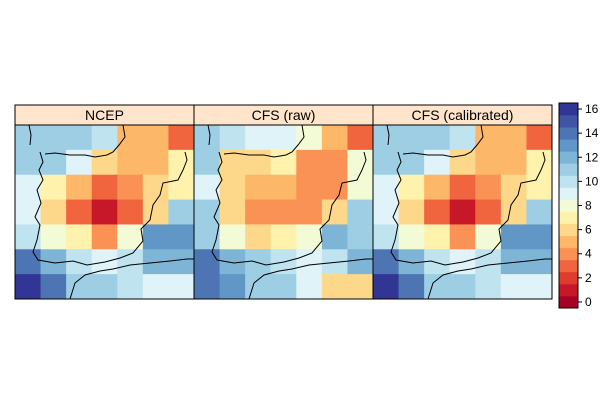 Image resolution: width=616 pixels, height=407 pixels. What do you see at coordinates (592, 157) in the screenshot?
I see `colorbar-tick-label: 12` at bounding box center [592, 157].